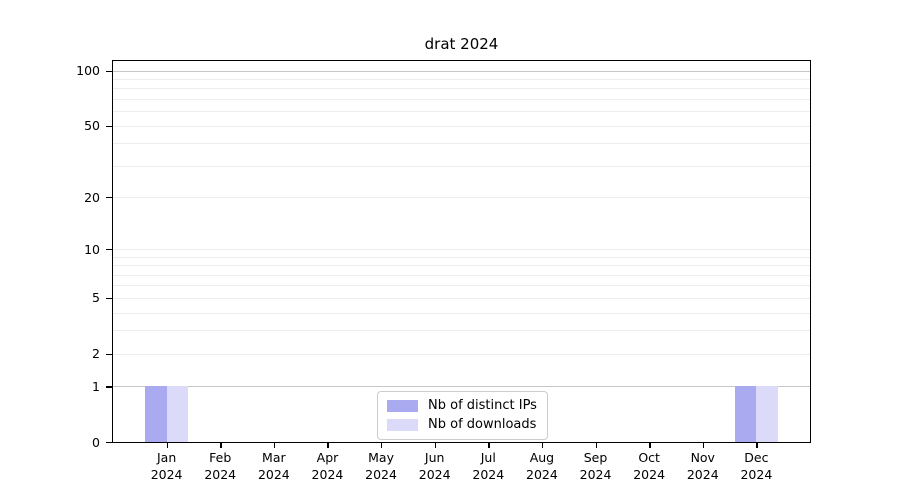 The height and width of the screenshot is (500, 900). What do you see at coordinates (542, 466) in the screenshot?
I see `x-tick-label-aug: Aug 2024` at bounding box center [542, 466].